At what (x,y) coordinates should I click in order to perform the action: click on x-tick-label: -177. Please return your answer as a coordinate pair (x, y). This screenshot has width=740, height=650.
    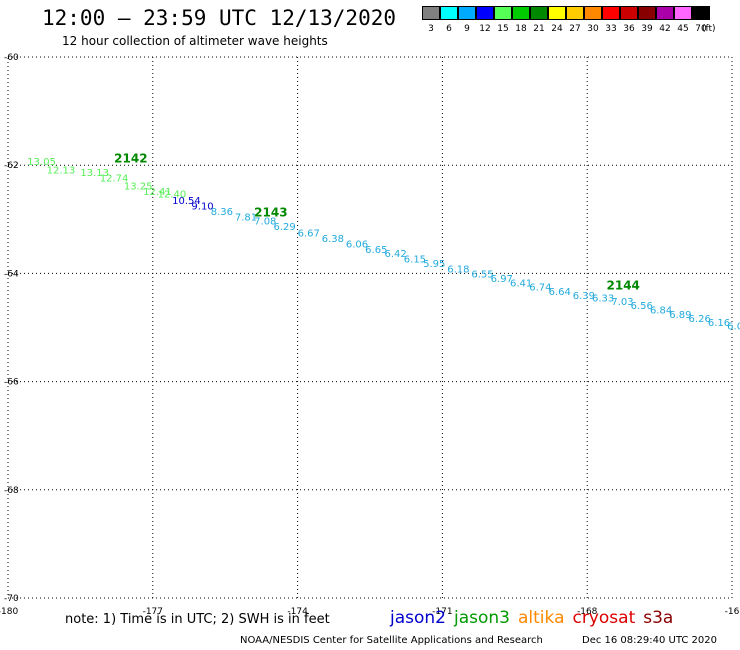
    Looking at the image, I should click on (153, 612).